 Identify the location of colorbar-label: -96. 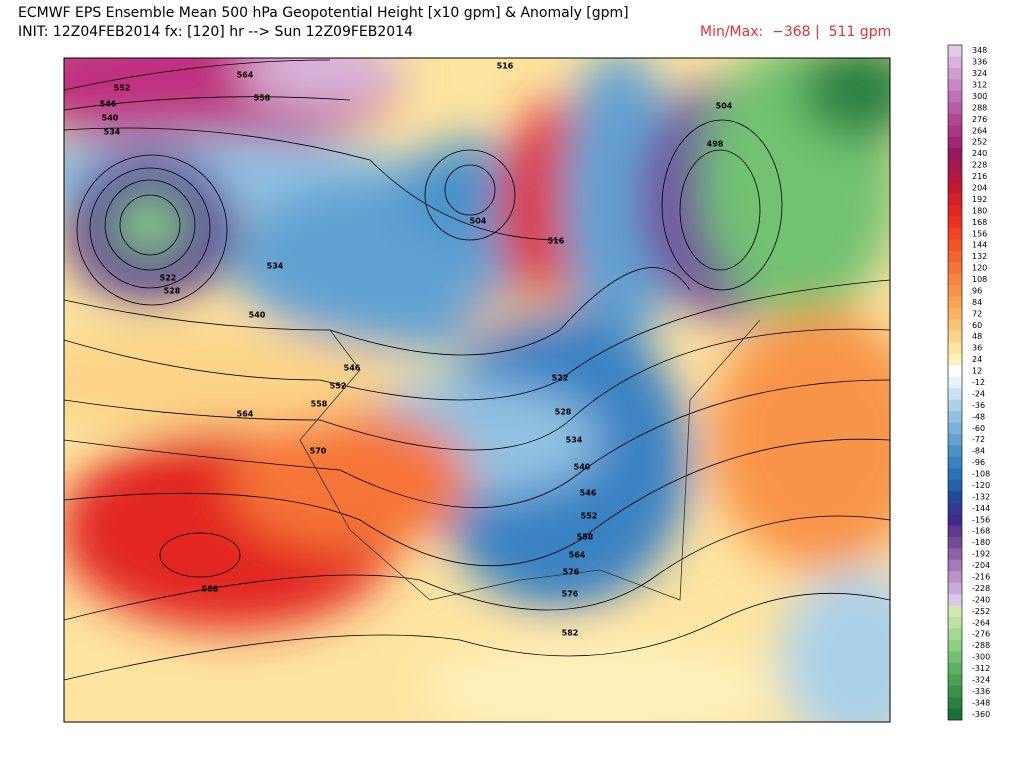
(978, 462).